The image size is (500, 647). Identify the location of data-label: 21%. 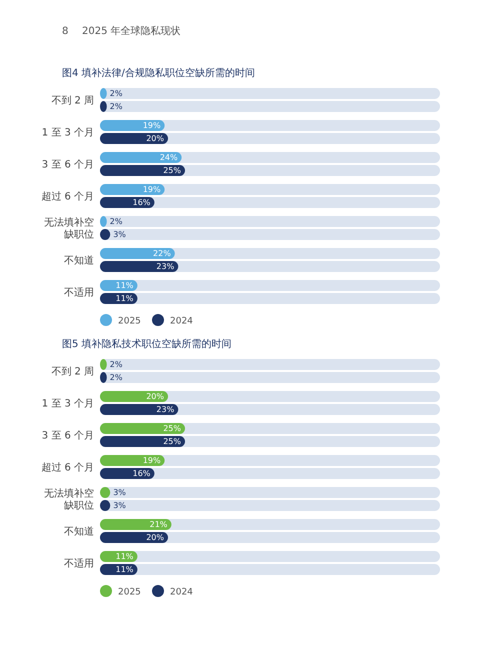
(159, 525).